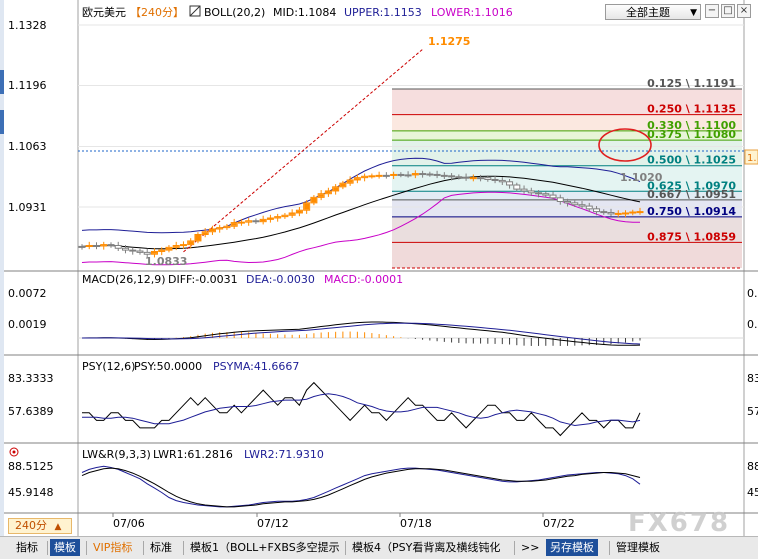 The width and height of the screenshot is (758, 559). Describe the element at coordinates (27, 146) in the screenshot. I see `price-tick-3: 1.1063` at that location.